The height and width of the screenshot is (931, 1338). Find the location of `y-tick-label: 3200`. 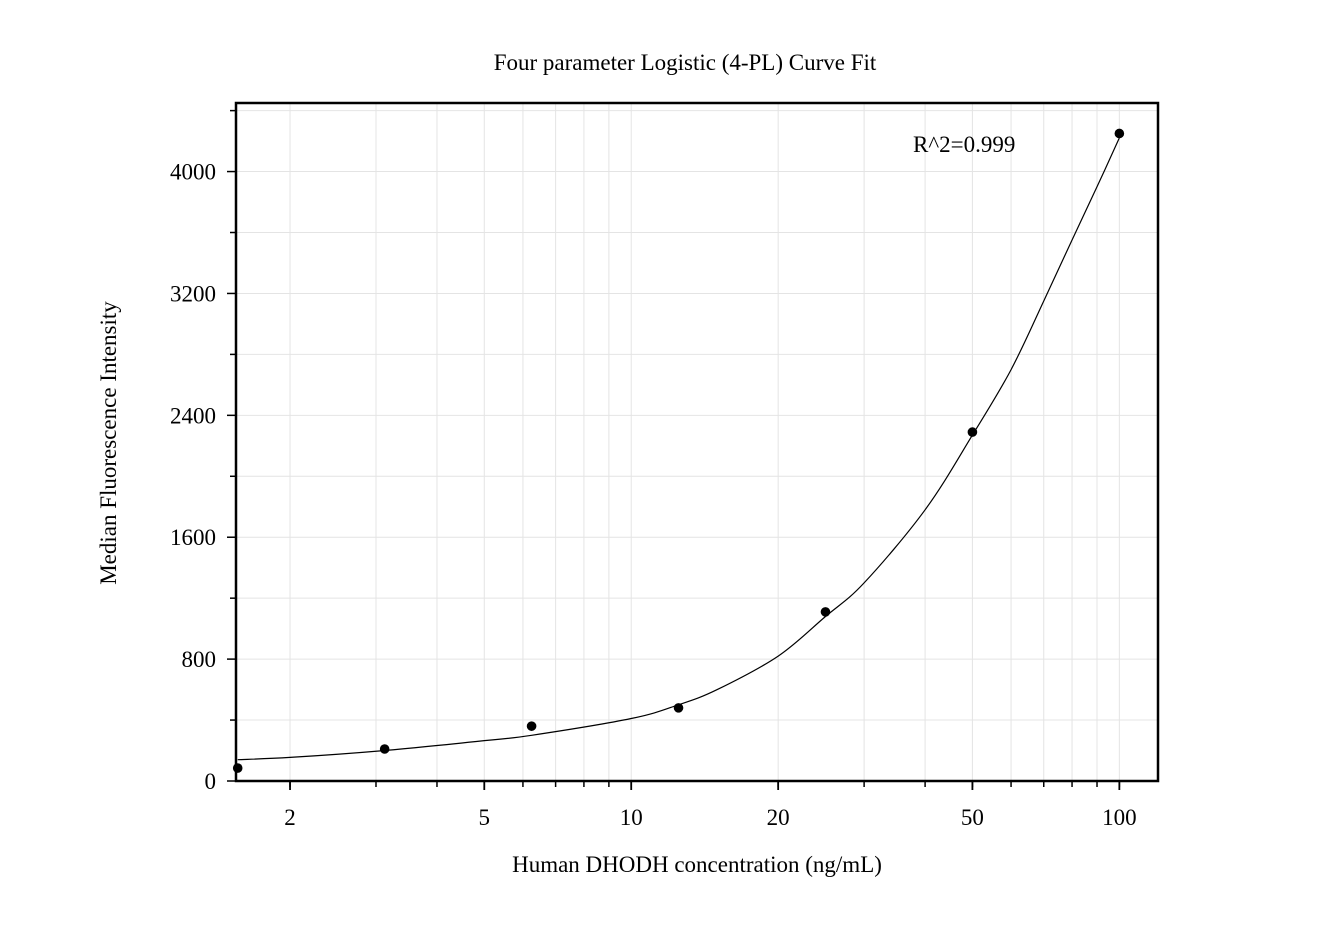

y-tick-label: 3200 is located at coordinates (193, 293).